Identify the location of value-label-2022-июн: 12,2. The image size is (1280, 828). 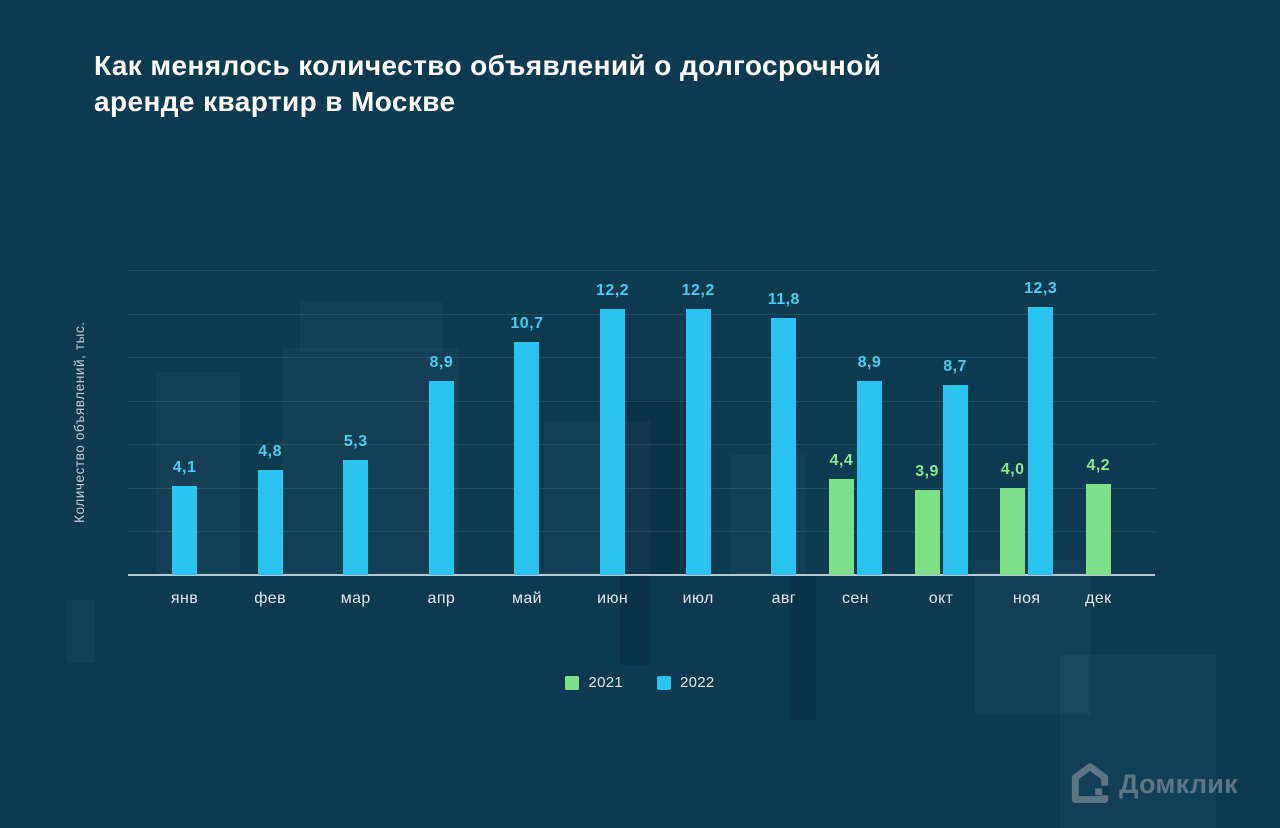
(613, 291).